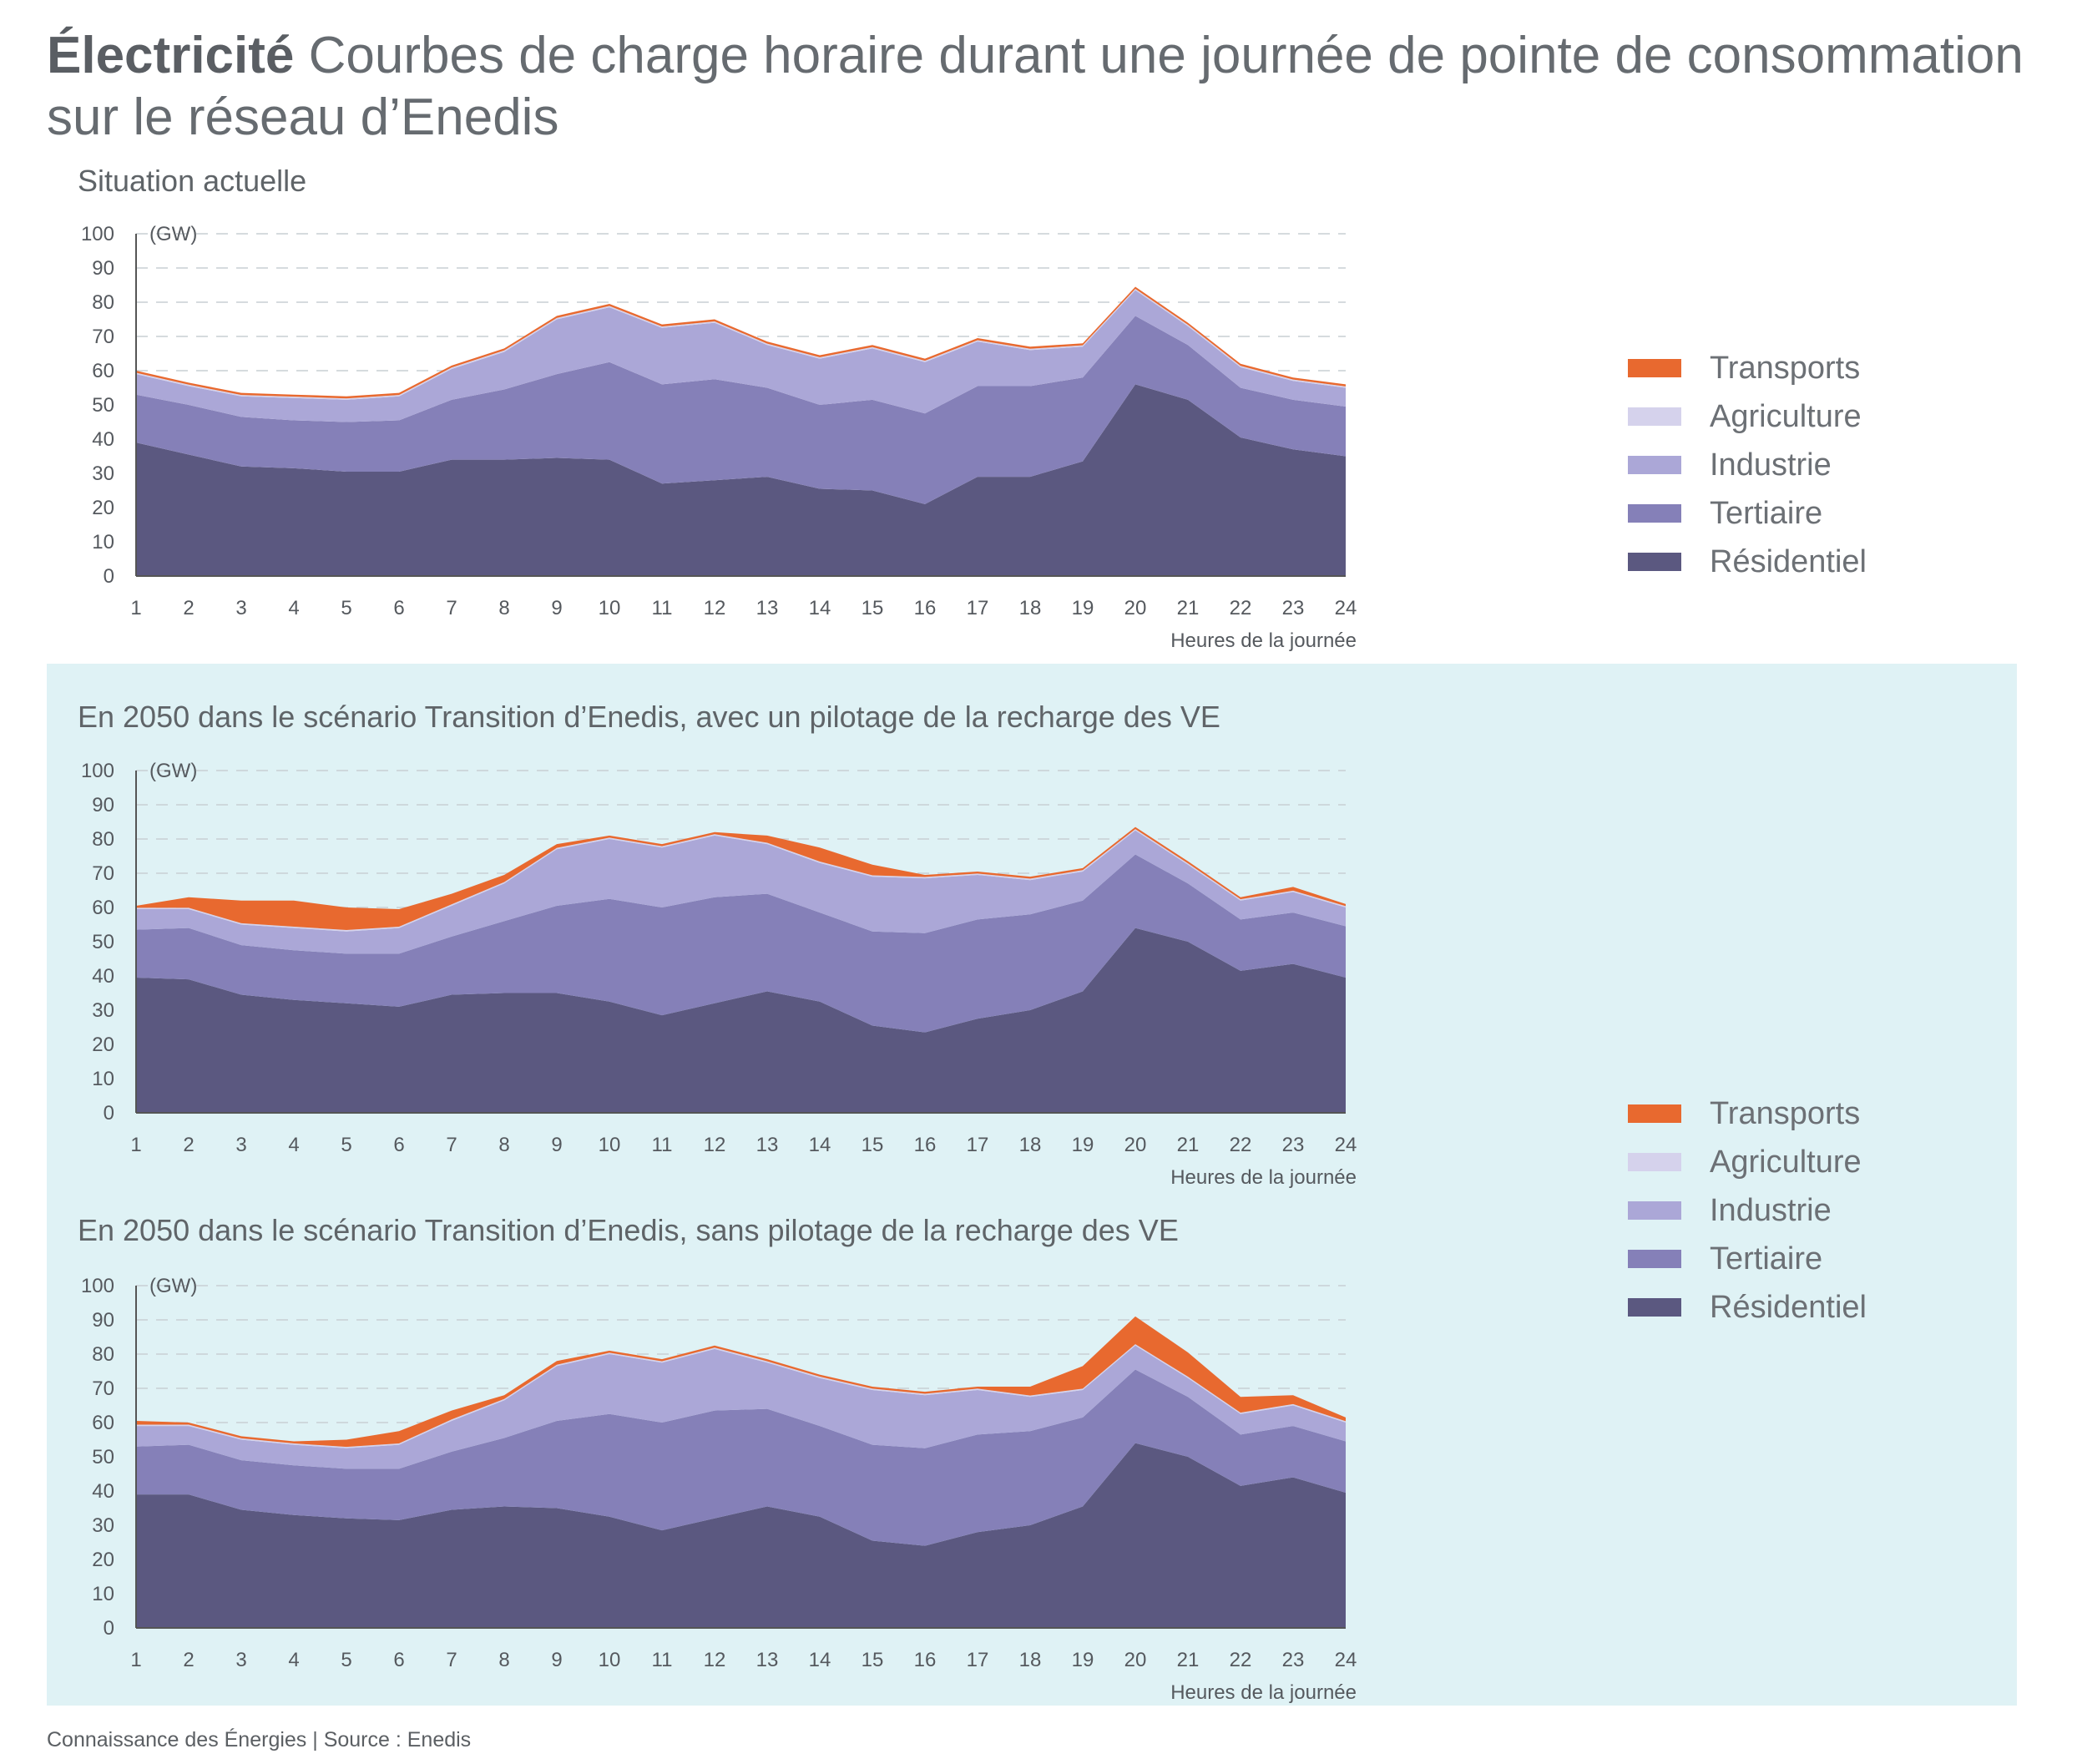 Image resolution: width=2087 pixels, height=1764 pixels. I want to click on y-tick-label: 60, so click(103, 908).